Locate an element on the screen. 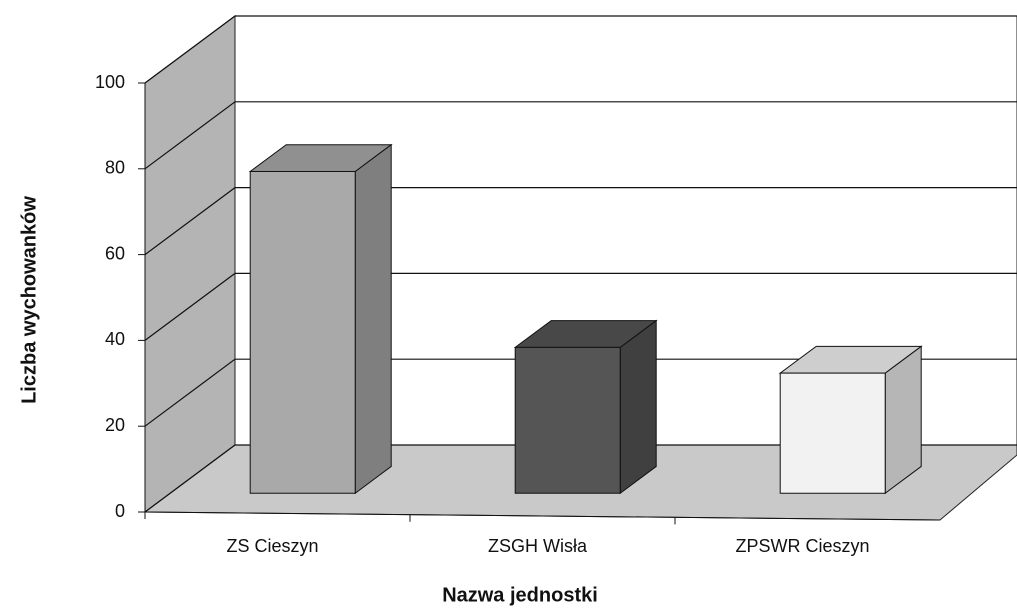 The image size is (1017, 612). x-tick-label: ZSGH Wisła is located at coordinates (538, 546).